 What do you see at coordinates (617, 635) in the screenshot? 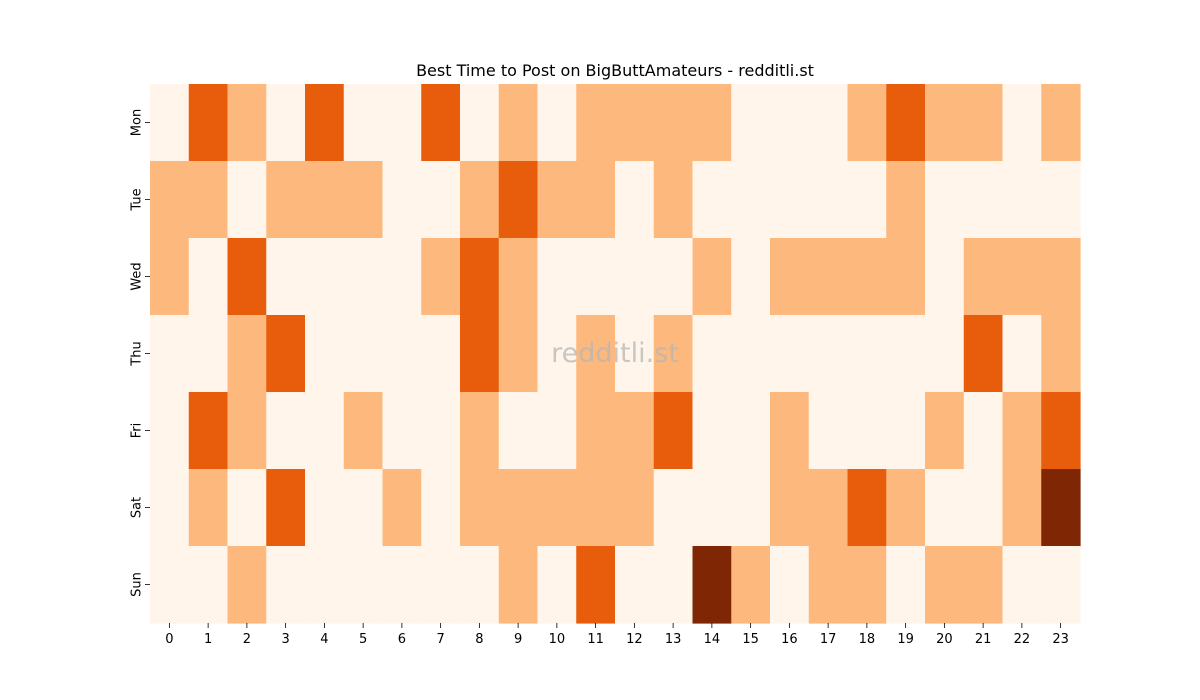
I see `x-axis-ticks: 0 1 2 3 4 5 6 7 8 9 10 11 12 13 14 15 16 17 18 19 20 21 22 23` at bounding box center [617, 635].